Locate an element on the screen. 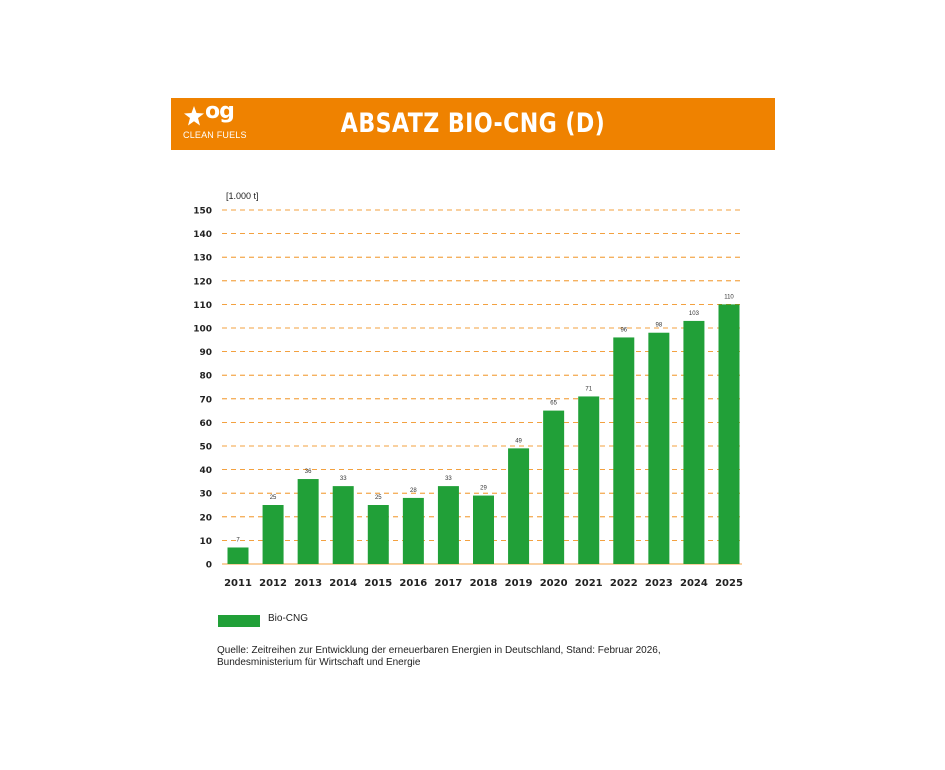 The image size is (945, 770). y-tick-label: 10 is located at coordinates (205, 542).